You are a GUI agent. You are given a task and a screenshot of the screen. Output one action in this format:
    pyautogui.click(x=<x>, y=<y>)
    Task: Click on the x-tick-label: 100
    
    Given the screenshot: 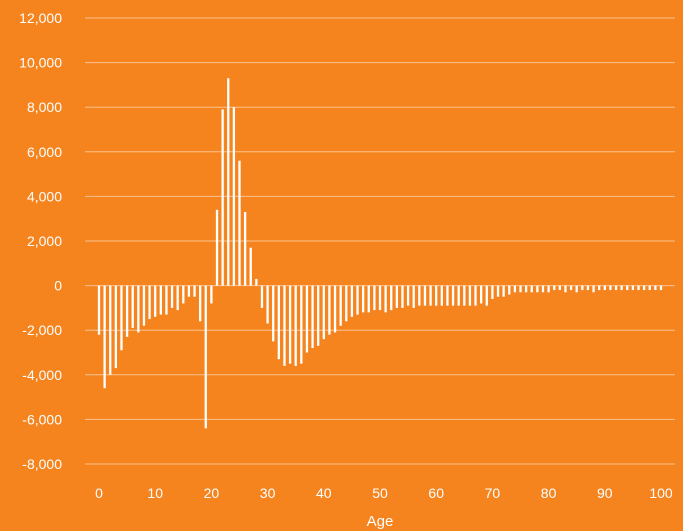 What is the action you would take?
    pyautogui.click(x=661, y=493)
    